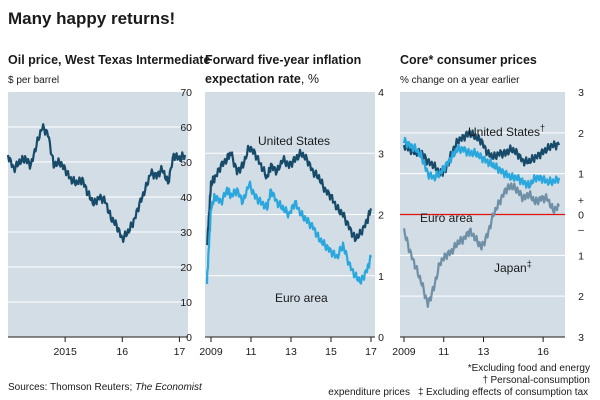 The height and width of the screenshot is (400, 600). Describe the element at coordinates (65, 352) in the screenshot. I see `x-tick-label: 2015` at that location.